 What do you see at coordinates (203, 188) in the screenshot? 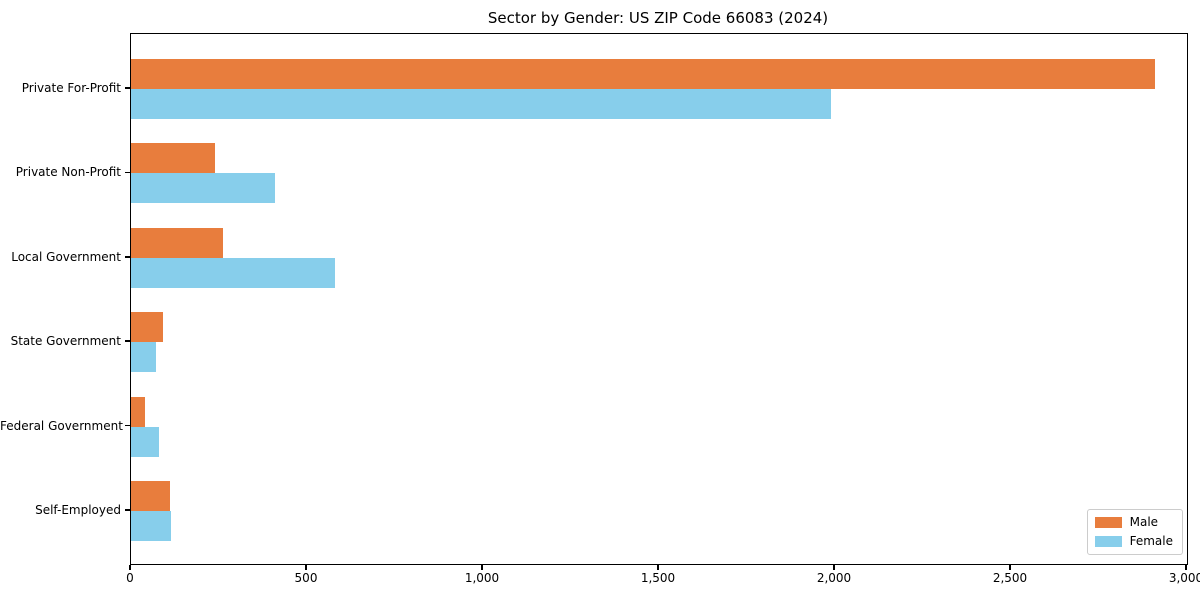
I see `bar-female-private-non-profit` at bounding box center [203, 188].